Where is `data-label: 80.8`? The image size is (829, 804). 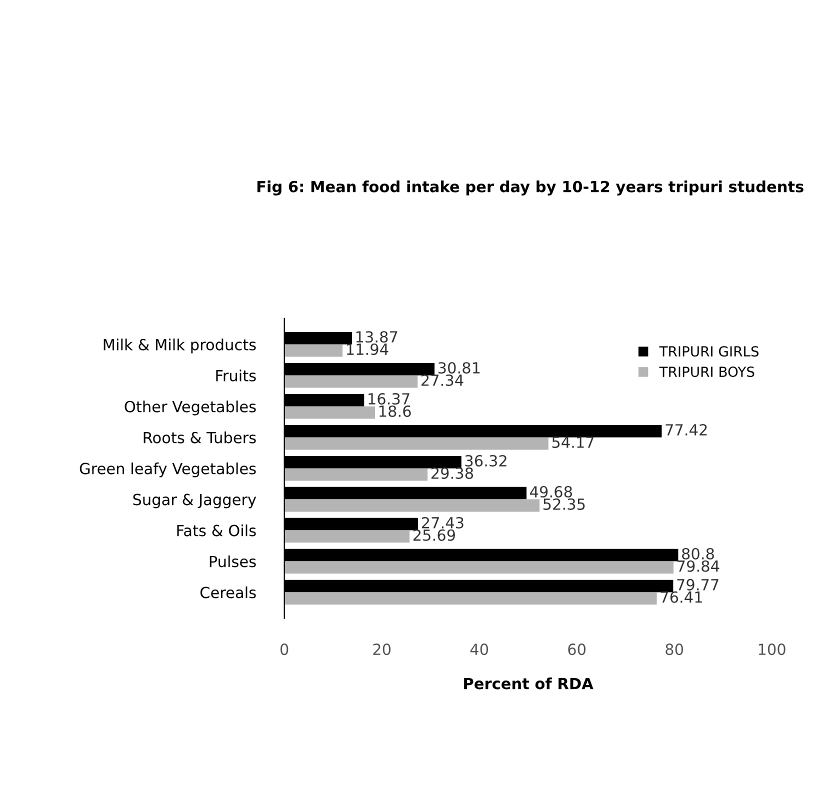
data-label: 80.8 is located at coordinates (698, 554).